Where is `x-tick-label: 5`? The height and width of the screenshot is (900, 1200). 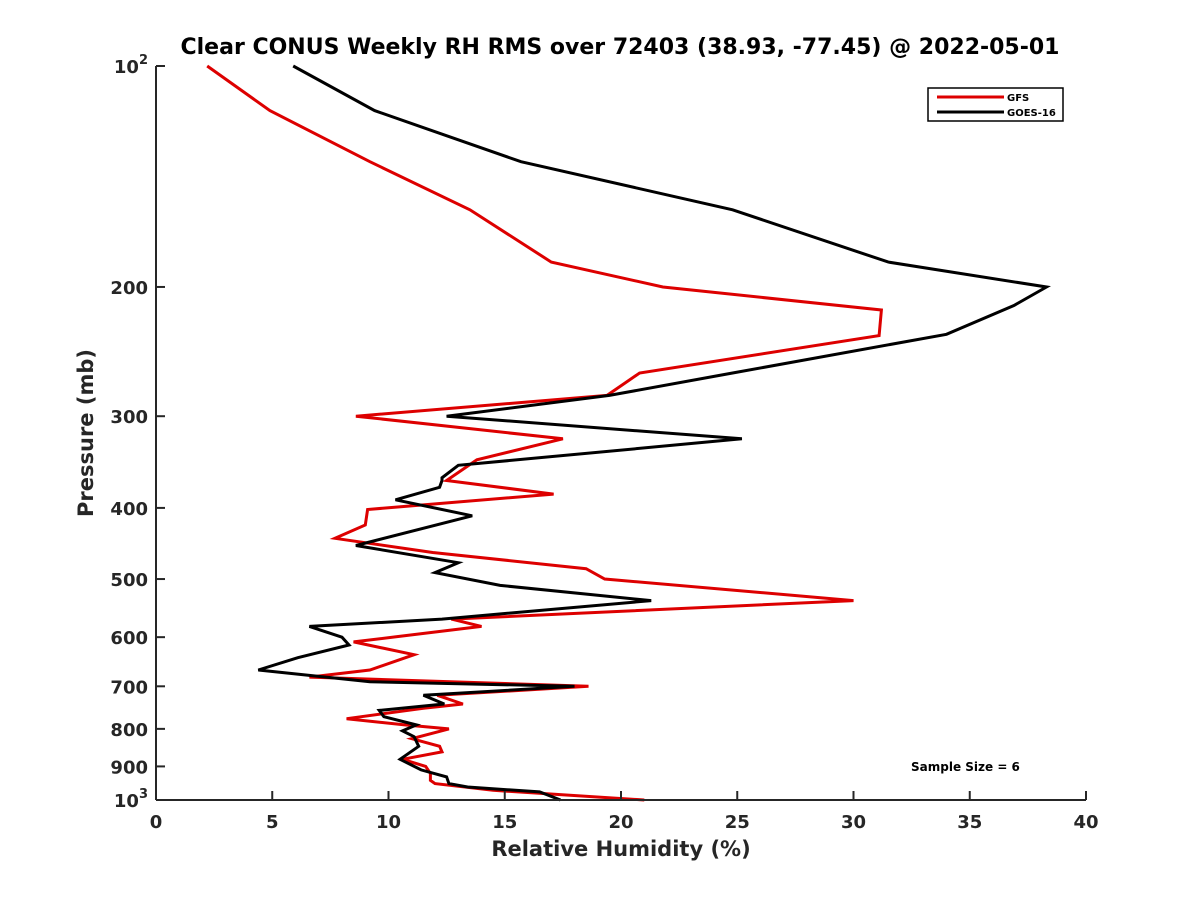
x-tick-label: 5 is located at coordinates (272, 822).